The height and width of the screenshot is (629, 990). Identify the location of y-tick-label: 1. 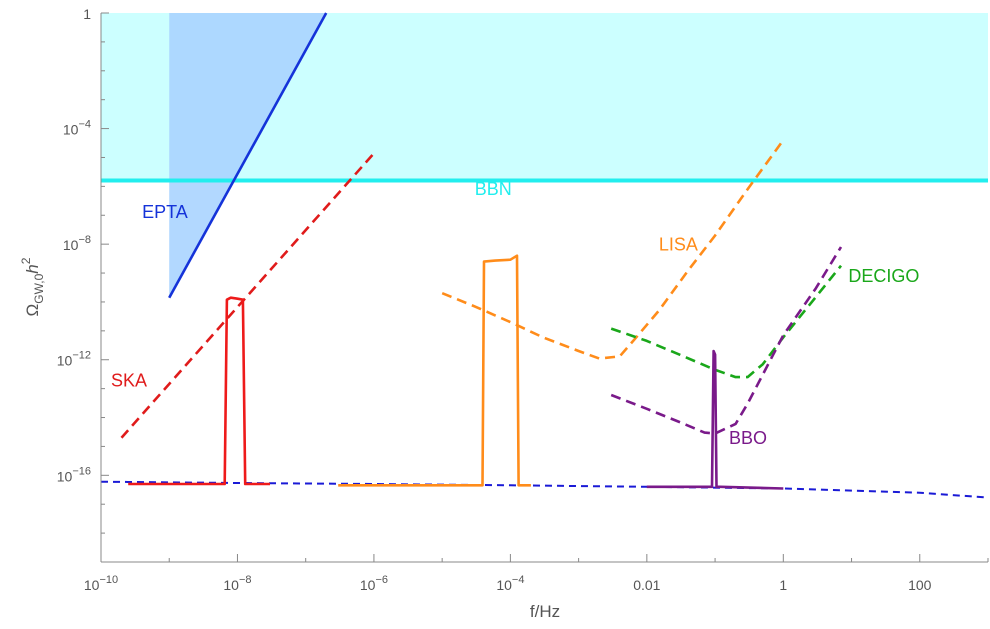
(87, 14).